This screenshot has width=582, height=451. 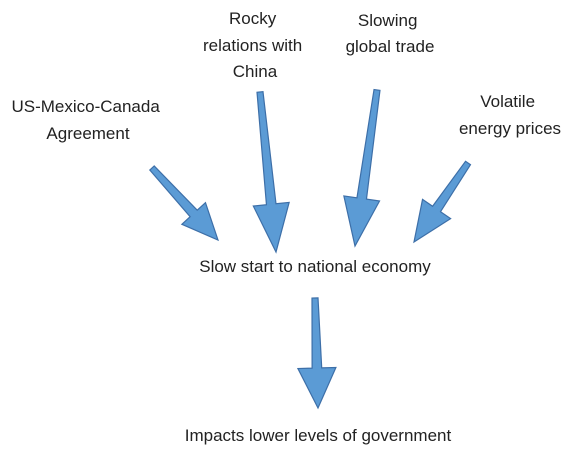 What do you see at coordinates (507, 101) in the screenshot?
I see `label-line: Volatile` at bounding box center [507, 101].